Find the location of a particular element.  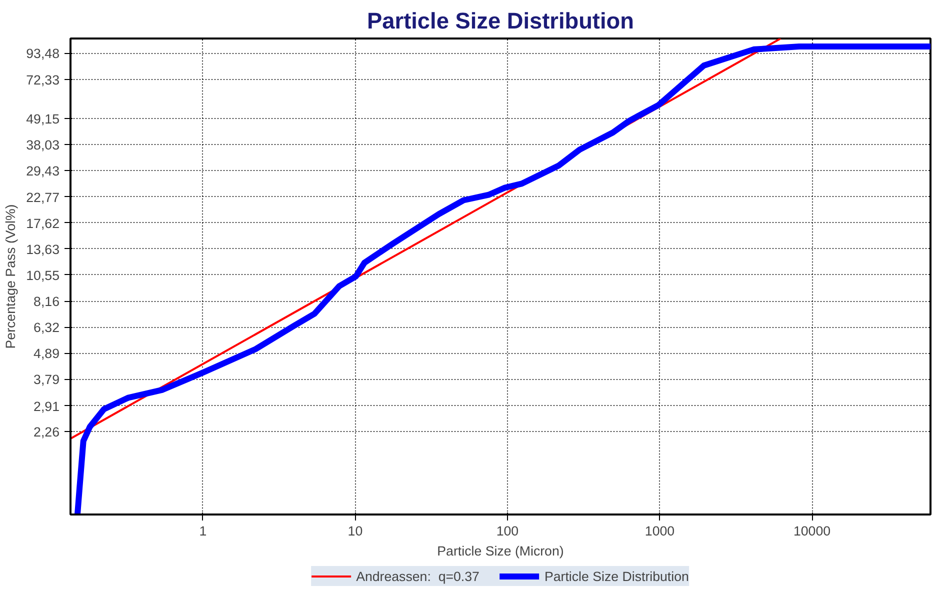

y-tick-label: 49,15 is located at coordinates (43, 119).